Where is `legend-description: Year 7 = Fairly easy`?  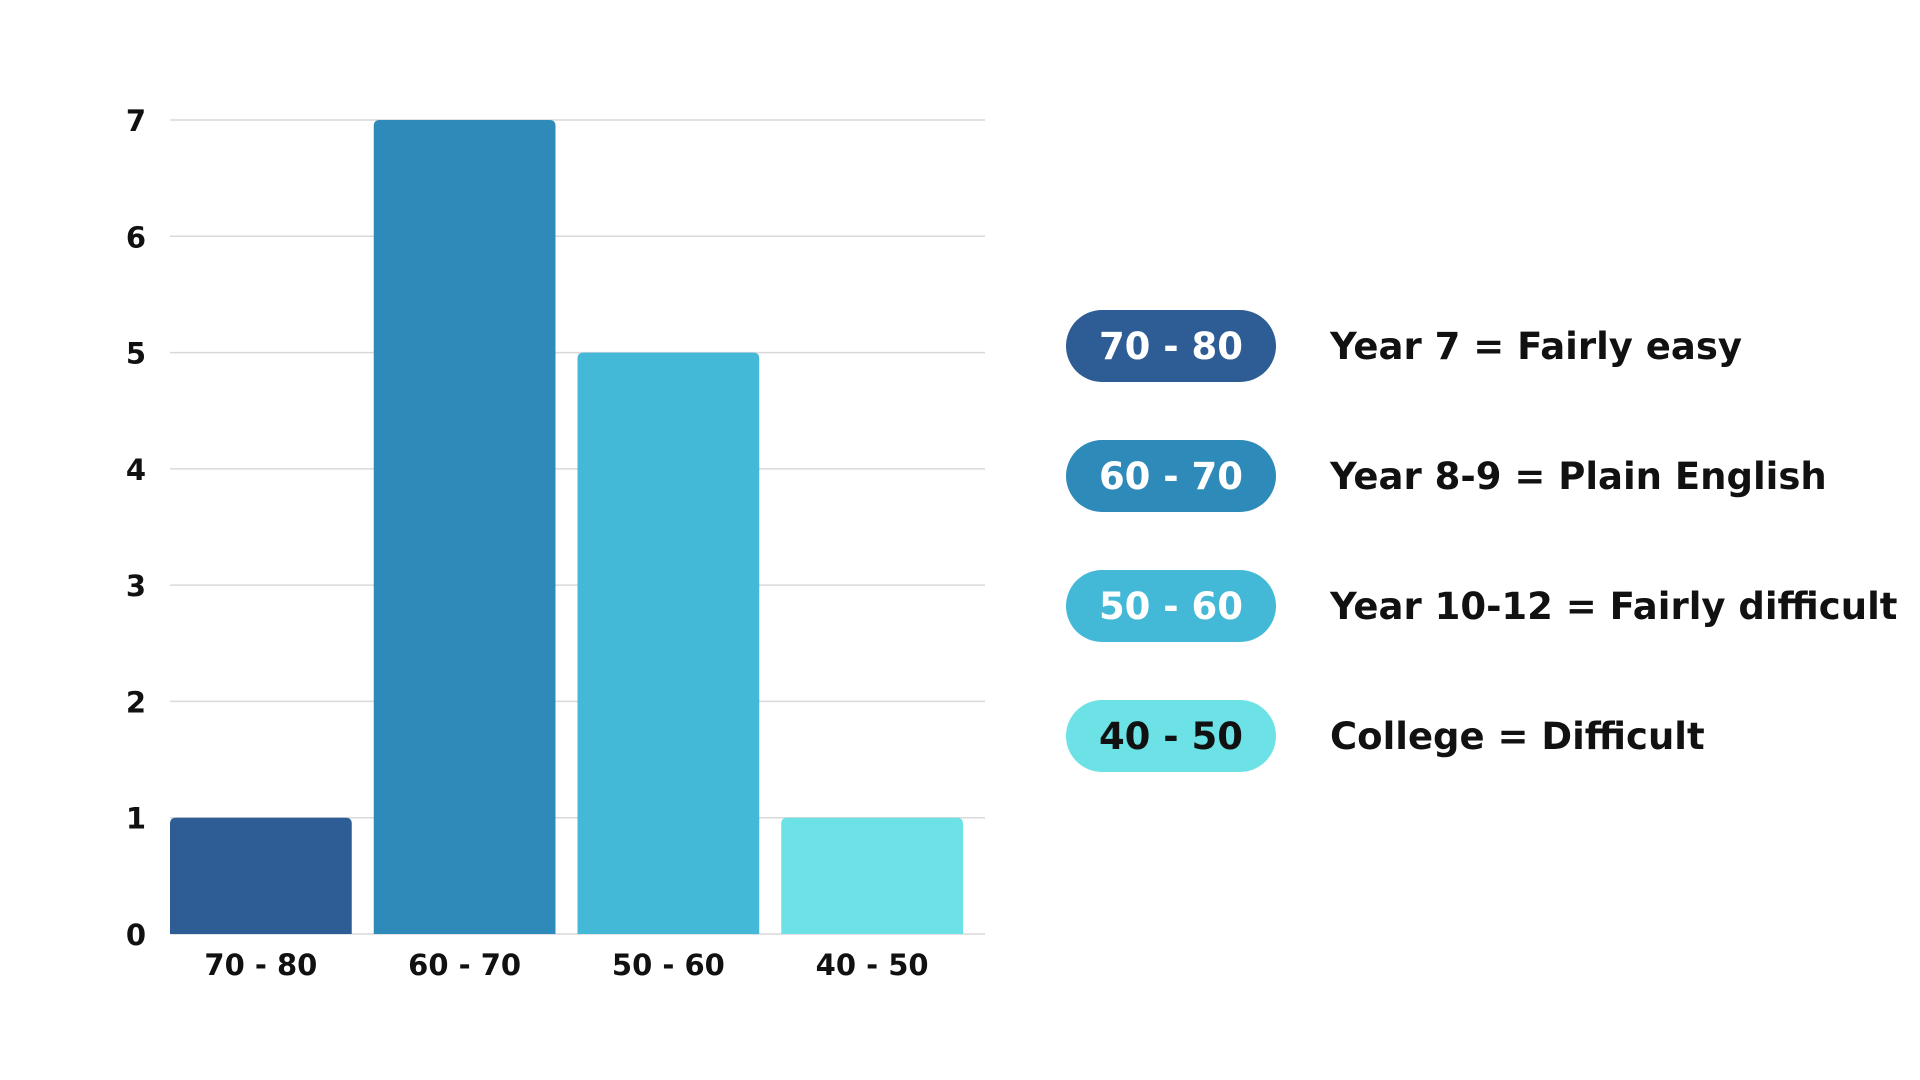
legend-description: Year 7 = Fairly easy is located at coordinates (1536, 346).